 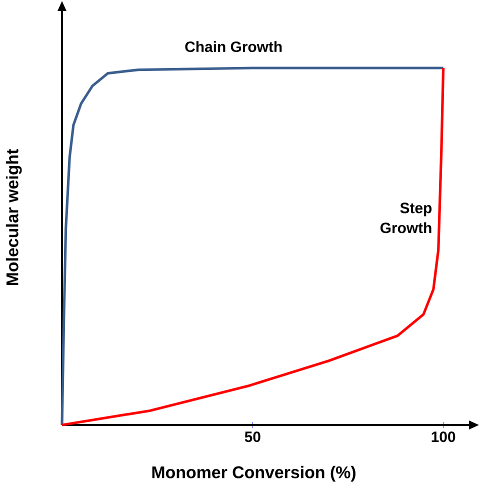 I want to click on series-label: Step Growth, so click(x=406, y=218).